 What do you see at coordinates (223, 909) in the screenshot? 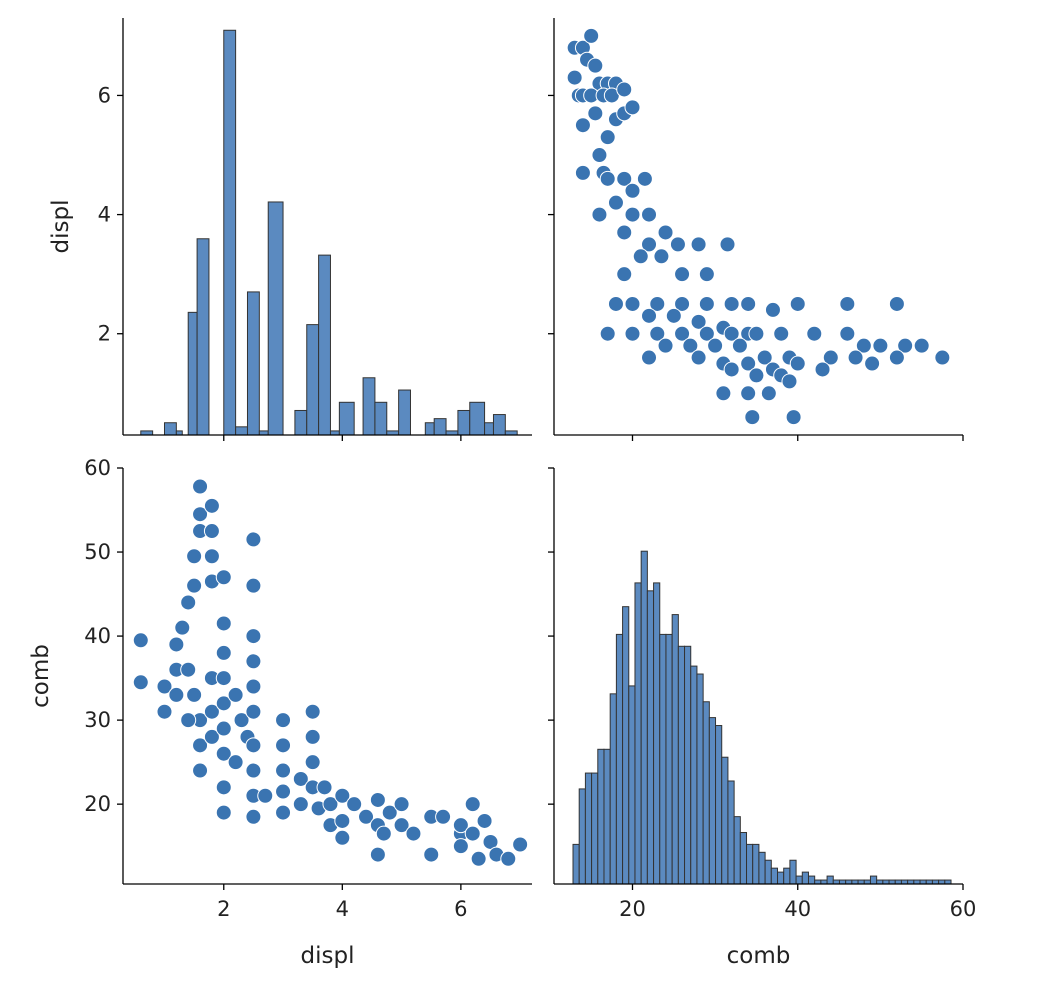
I see `xtick-label: 2` at bounding box center [223, 909].